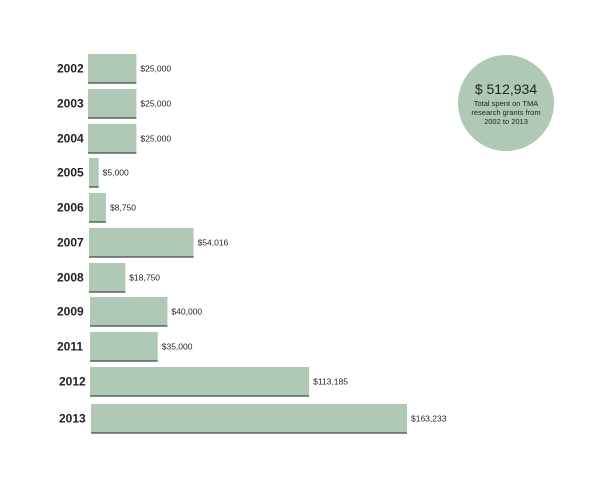 This screenshot has width=610, height=501. I want to click on value-label-2007: $54,016, so click(213, 243).